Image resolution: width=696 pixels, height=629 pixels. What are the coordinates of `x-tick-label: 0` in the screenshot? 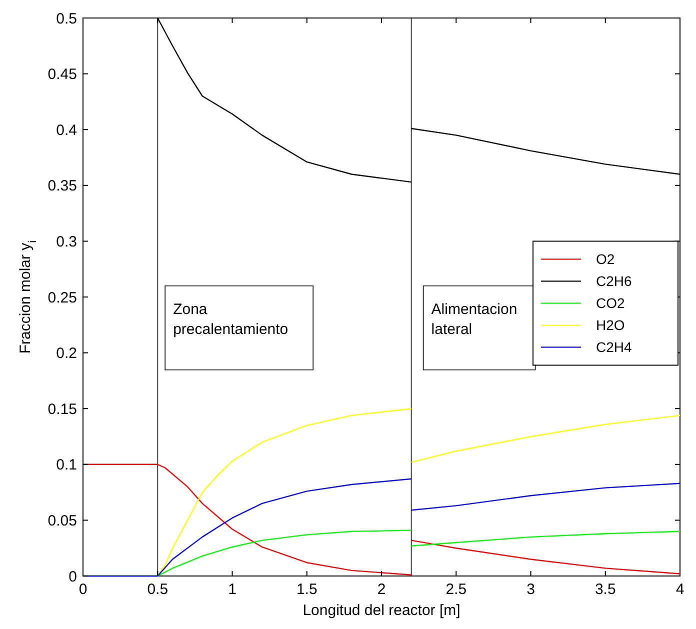 It's located at (83, 589).